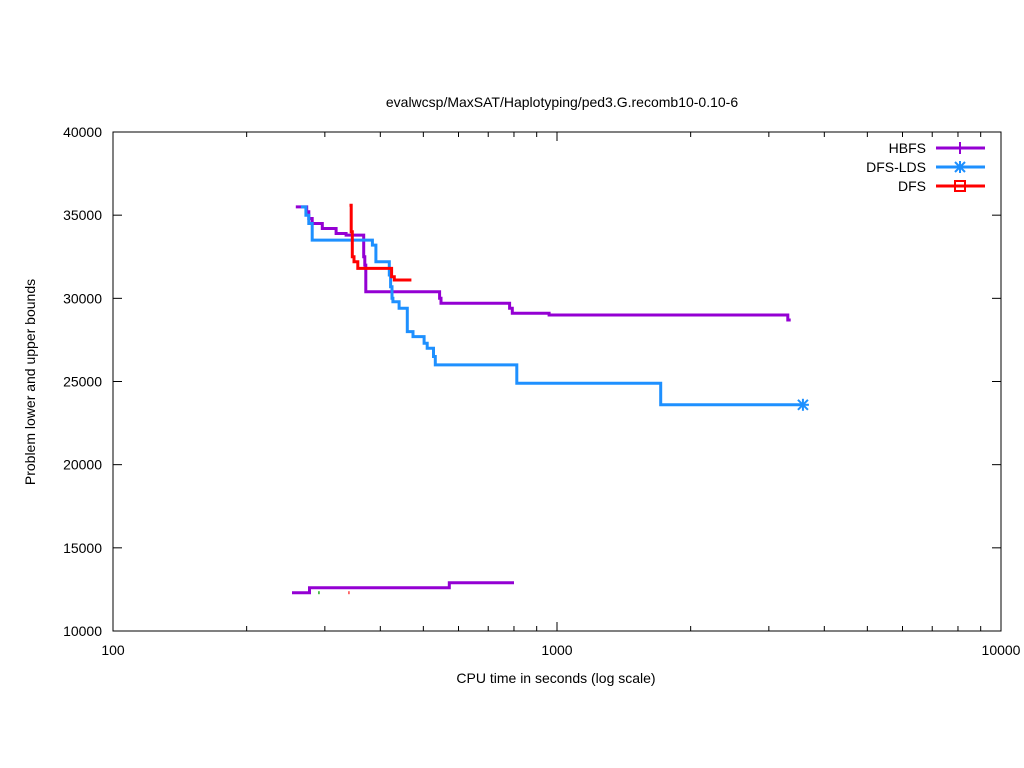  What do you see at coordinates (82, 548) in the screenshot?
I see `y-tick-label-1: 15000` at bounding box center [82, 548].